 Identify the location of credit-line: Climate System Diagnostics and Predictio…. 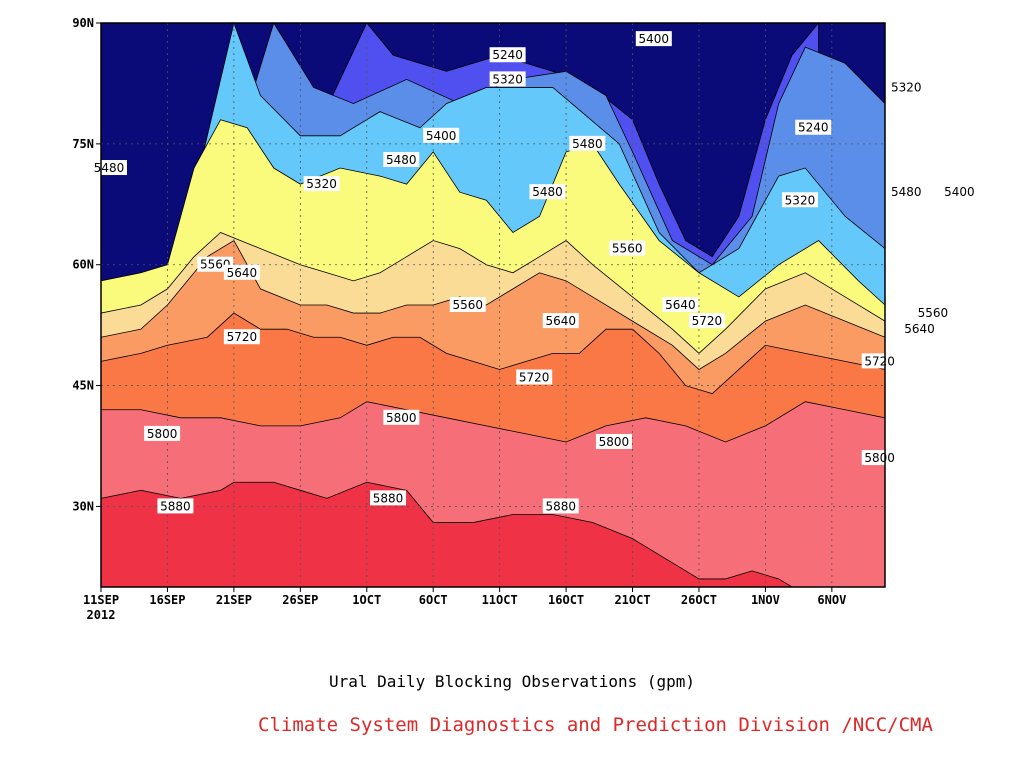
(595, 725).